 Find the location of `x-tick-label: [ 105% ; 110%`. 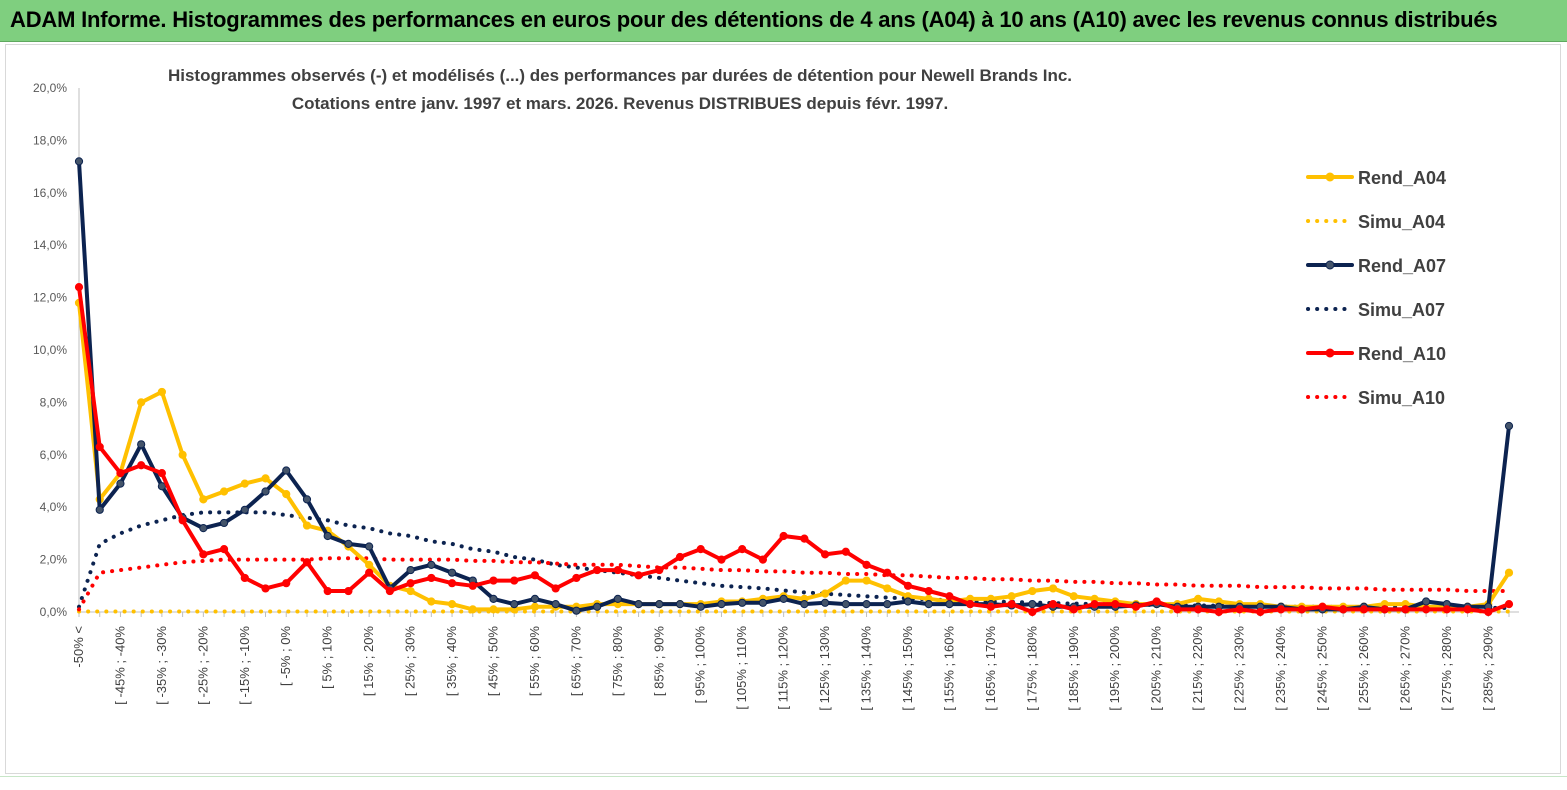

x-tick-label: [ 105% ; 110% is located at coordinates (741, 668).